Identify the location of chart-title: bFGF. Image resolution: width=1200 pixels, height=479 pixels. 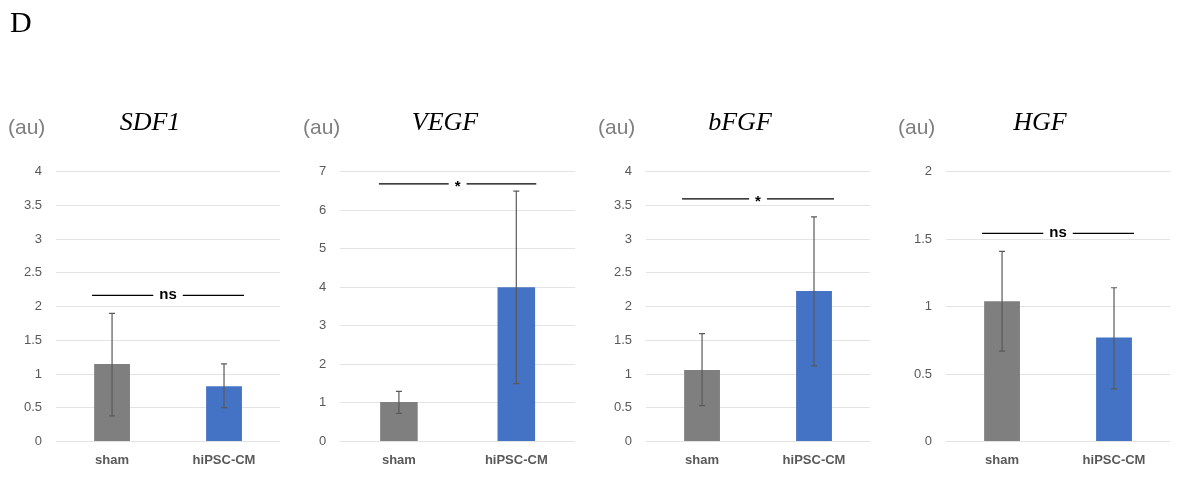
(740, 121).